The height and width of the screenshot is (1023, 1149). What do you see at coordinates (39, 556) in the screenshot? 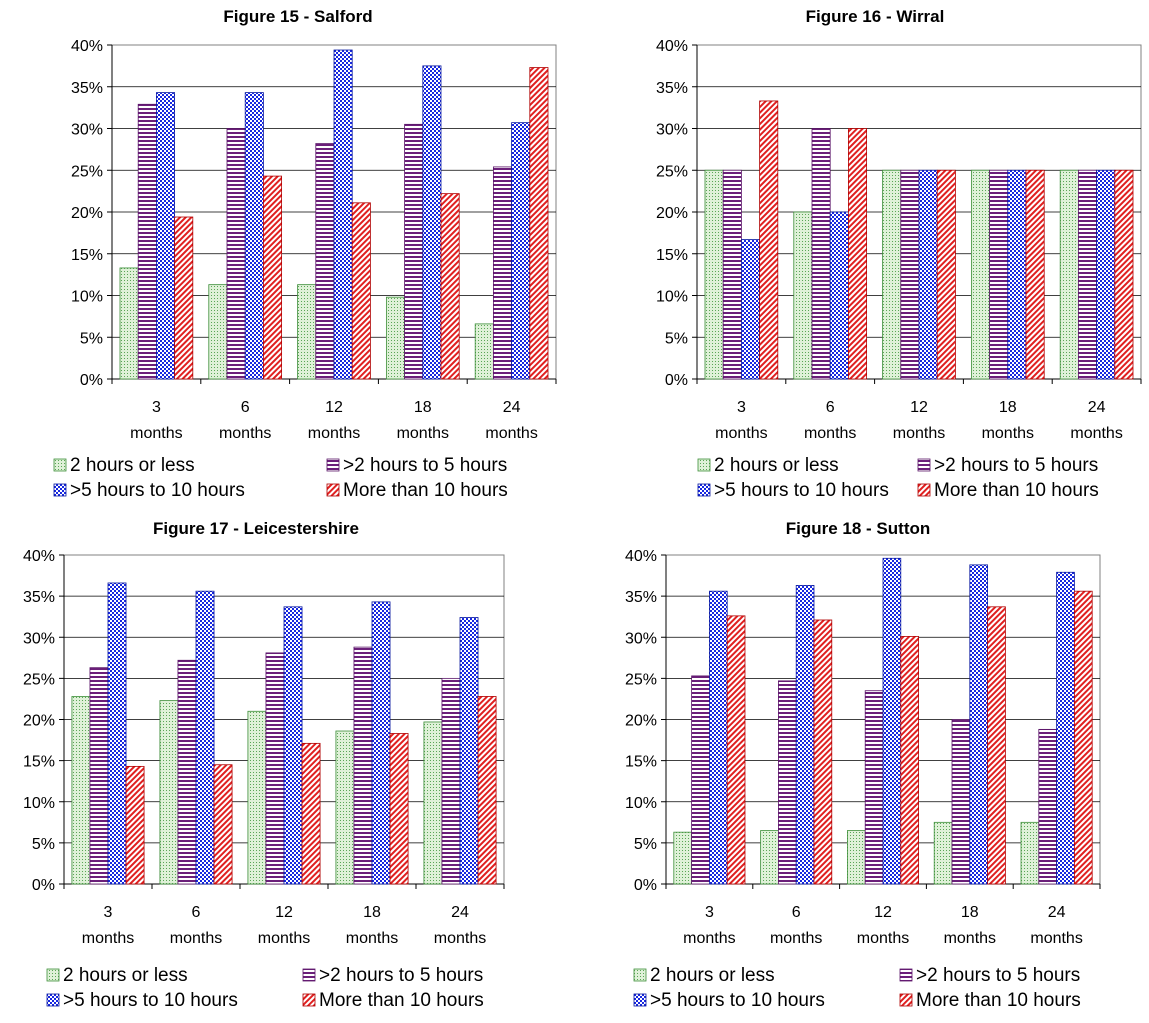
I see `y-tick-label: 40%` at bounding box center [39, 556].